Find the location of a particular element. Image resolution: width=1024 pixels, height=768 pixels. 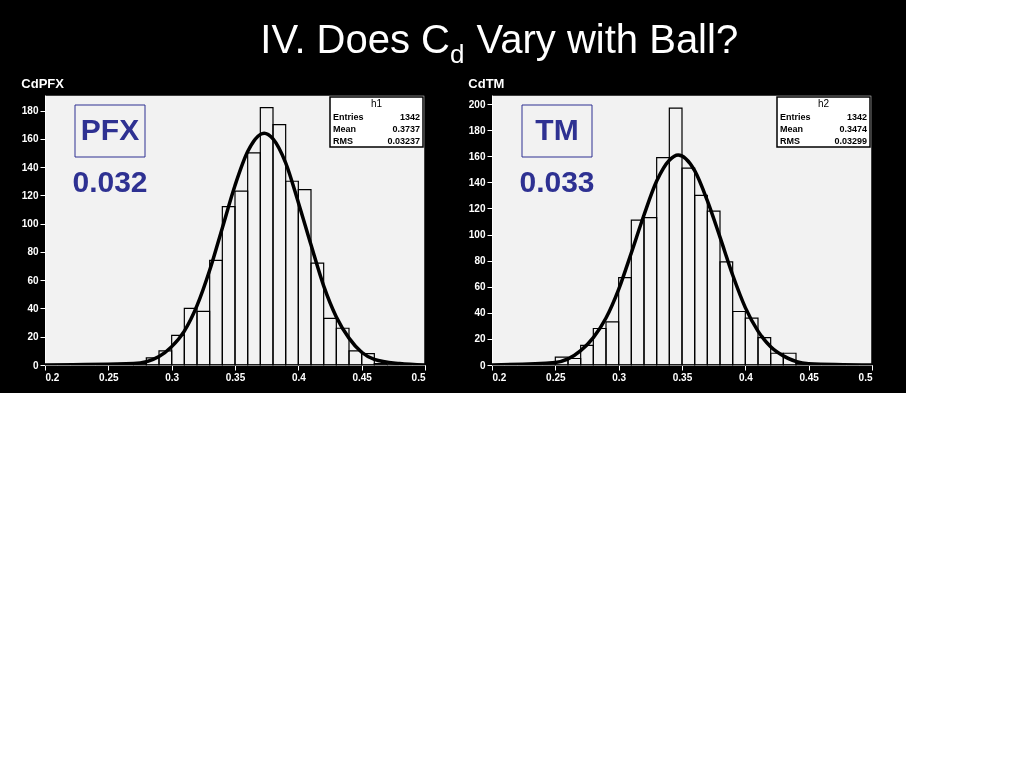

annotation: PFX is located at coordinates (110, 129).